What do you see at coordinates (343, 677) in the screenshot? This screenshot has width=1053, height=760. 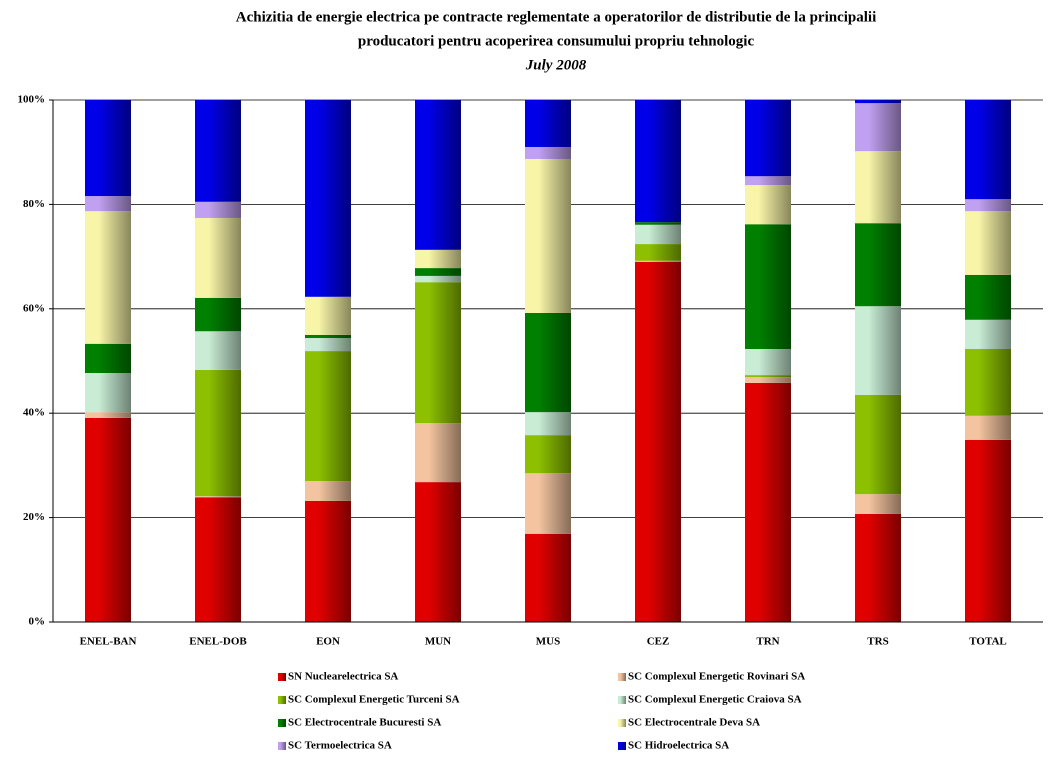 I see `legend-label: SN Nuclearelectrica SA` at bounding box center [343, 677].